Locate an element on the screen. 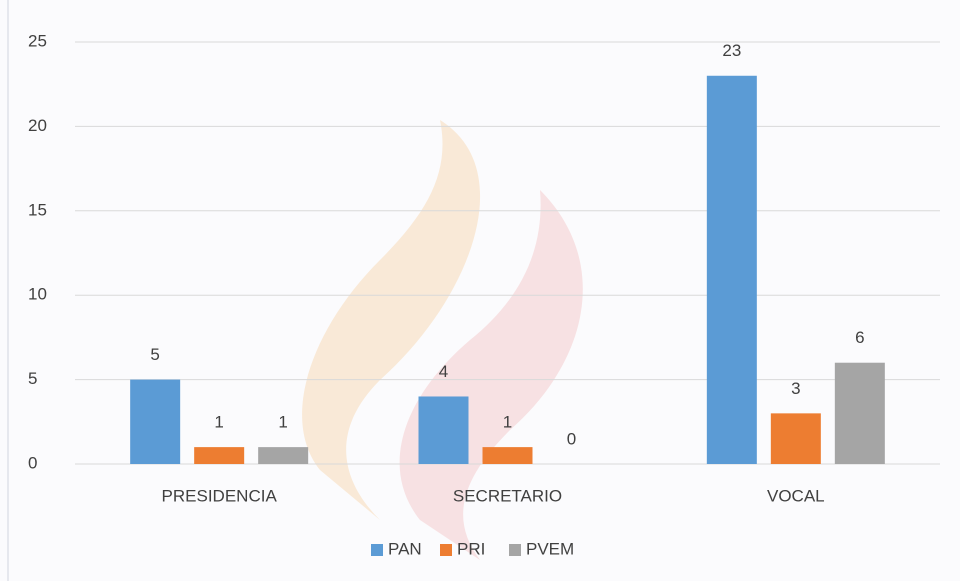 This screenshot has width=960, height=581. data-label: 3 is located at coordinates (795, 388).